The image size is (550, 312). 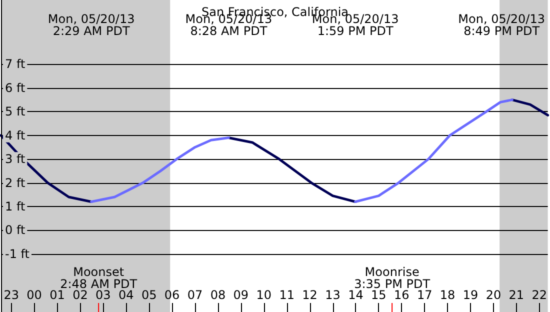 What do you see at coordinates (264, 295) in the screenshot?
I see `x-tick-label: 10` at bounding box center [264, 295].